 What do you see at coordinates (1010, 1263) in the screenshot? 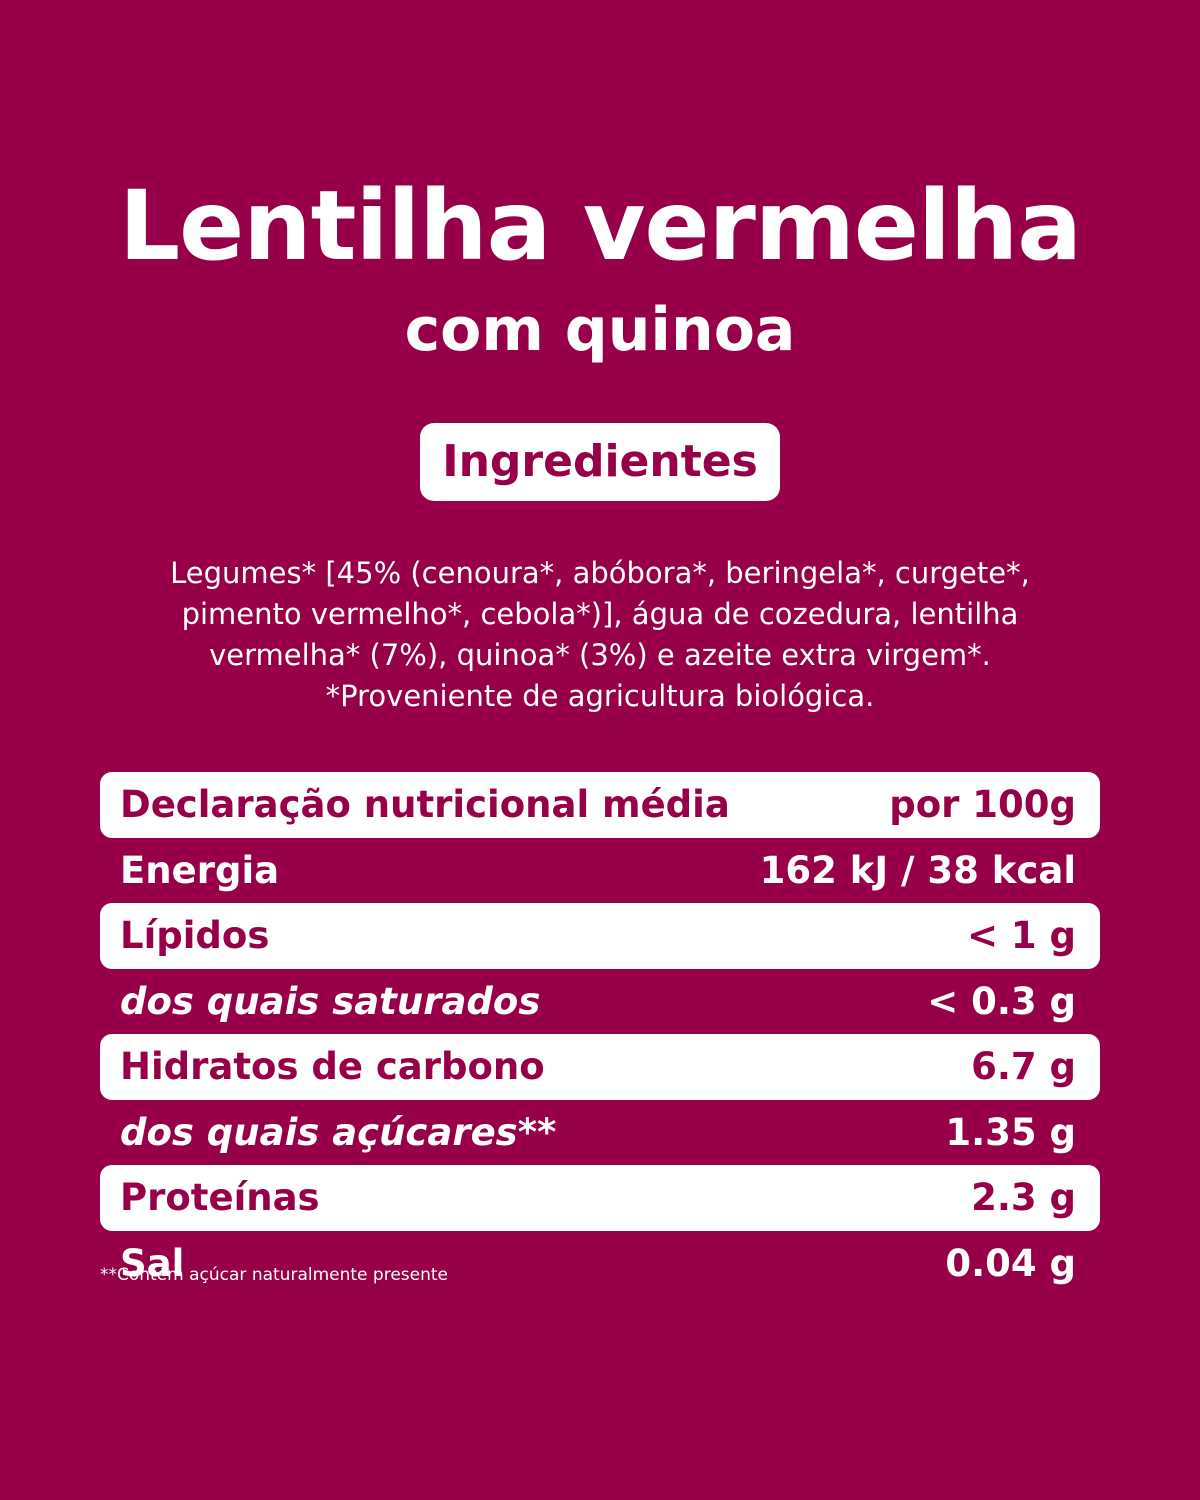
I see `nutrition-value: 0.04 g` at bounding box center [1010, 1263].